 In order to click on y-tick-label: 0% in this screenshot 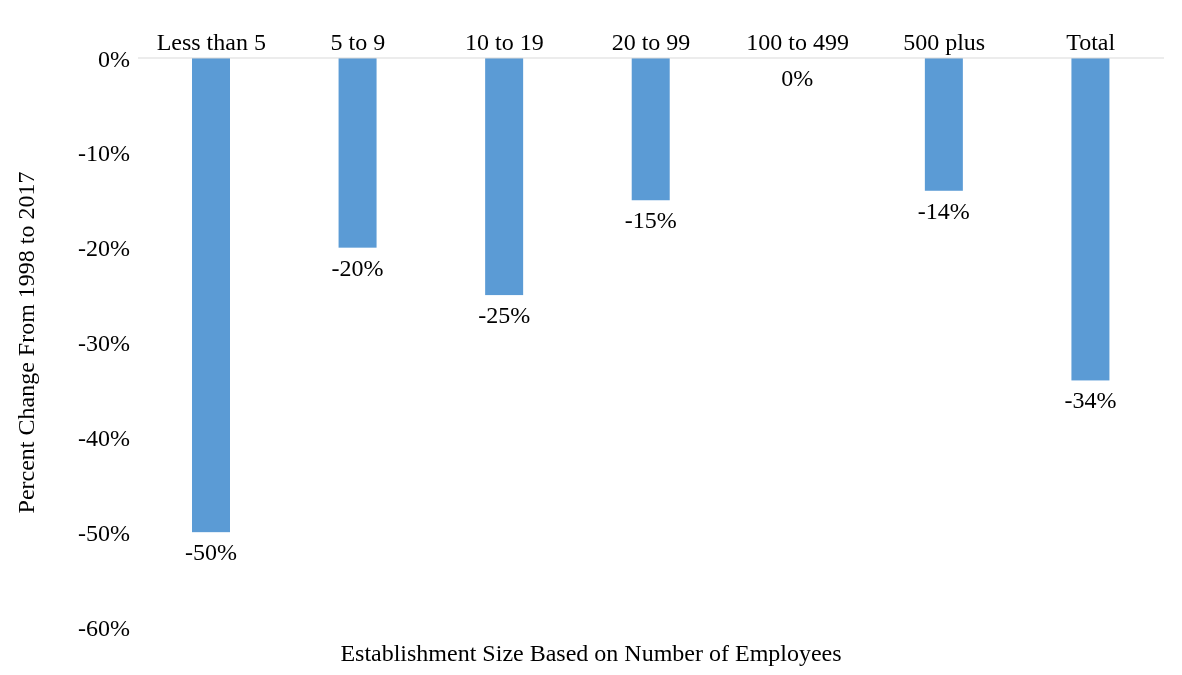, I will do `click(114, 58)`.